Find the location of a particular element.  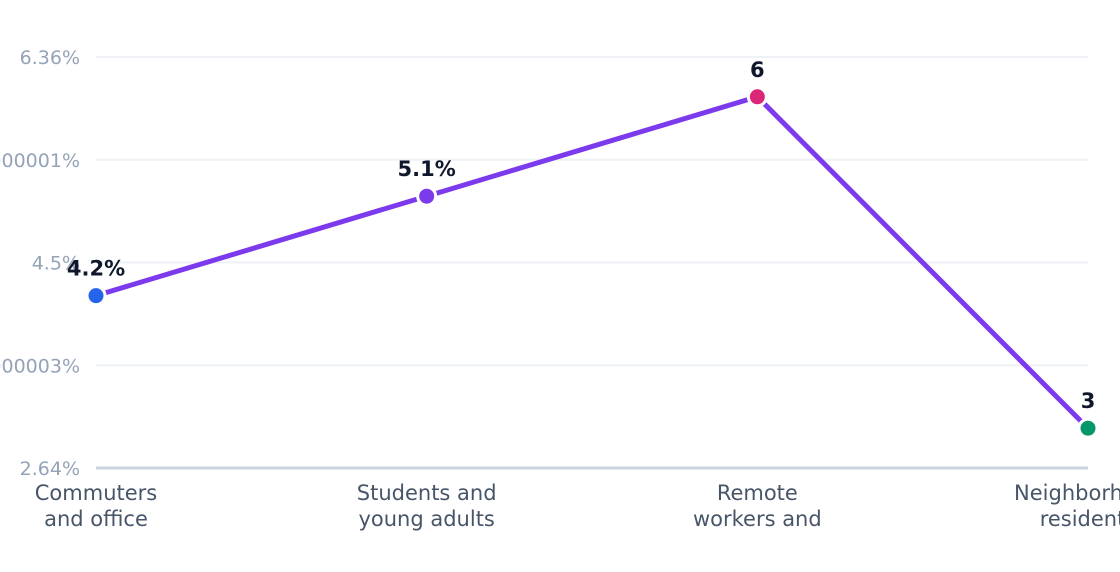

y-tick-label: 4.5% is located at coordinates (56, 264).